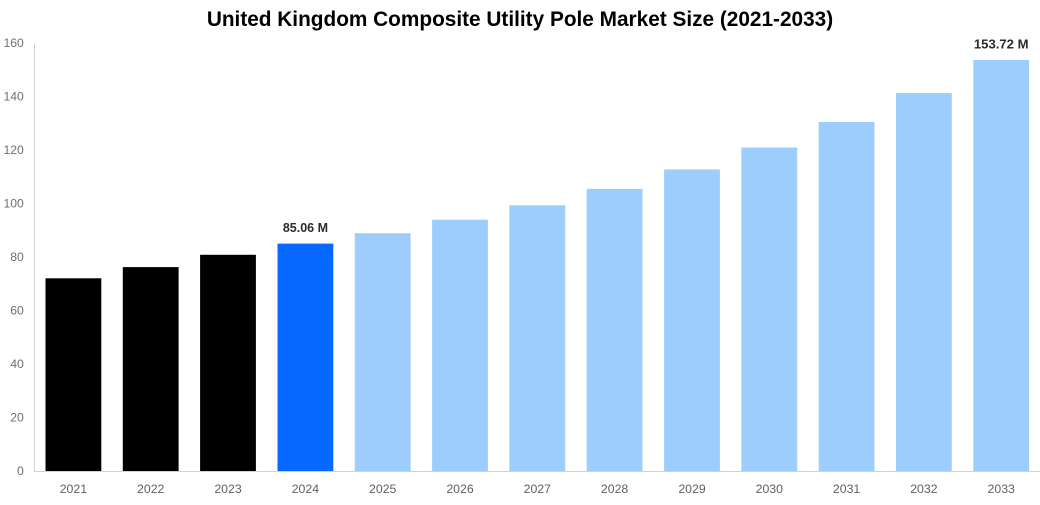 This screenshot has width=1040, height=505. Describe the element at coordinates (17, 417) in the screenshot. I see `svg-text: 20` at that location.